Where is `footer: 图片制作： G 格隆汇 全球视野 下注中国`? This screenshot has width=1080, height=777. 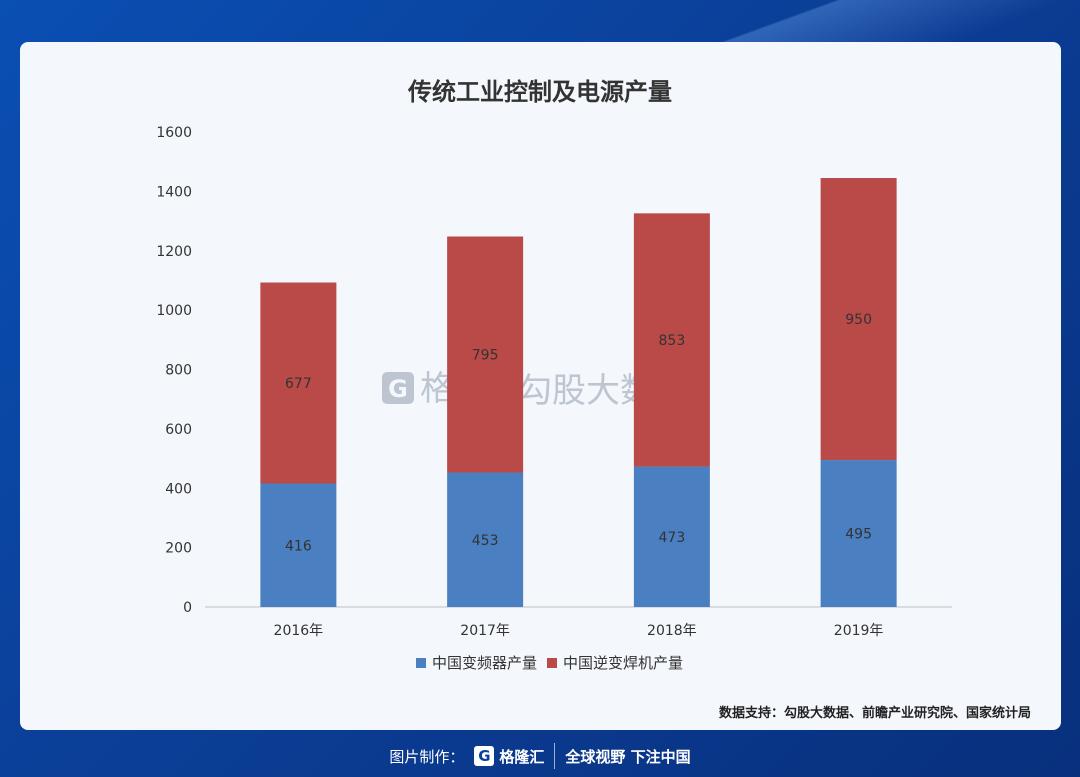
footer: 图片制作： G 格隆汇 全球视野 下注中国 is located at coordinates (540, 756).